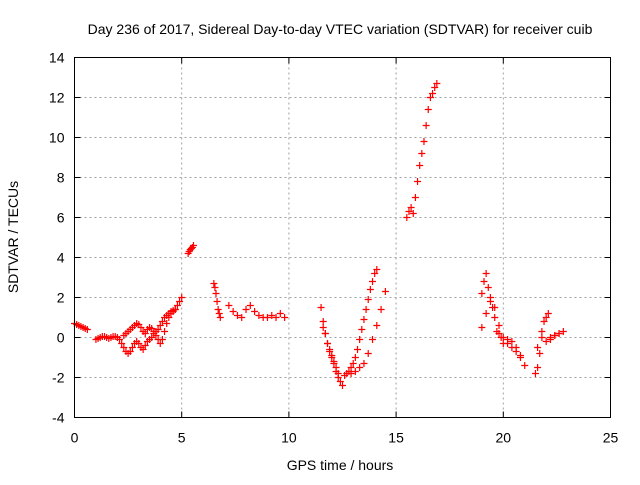 The image size is (640, 485). Describe the element at coordinates (58, 378) in the screenshot. I see `y-tick-label: -2` at that location.